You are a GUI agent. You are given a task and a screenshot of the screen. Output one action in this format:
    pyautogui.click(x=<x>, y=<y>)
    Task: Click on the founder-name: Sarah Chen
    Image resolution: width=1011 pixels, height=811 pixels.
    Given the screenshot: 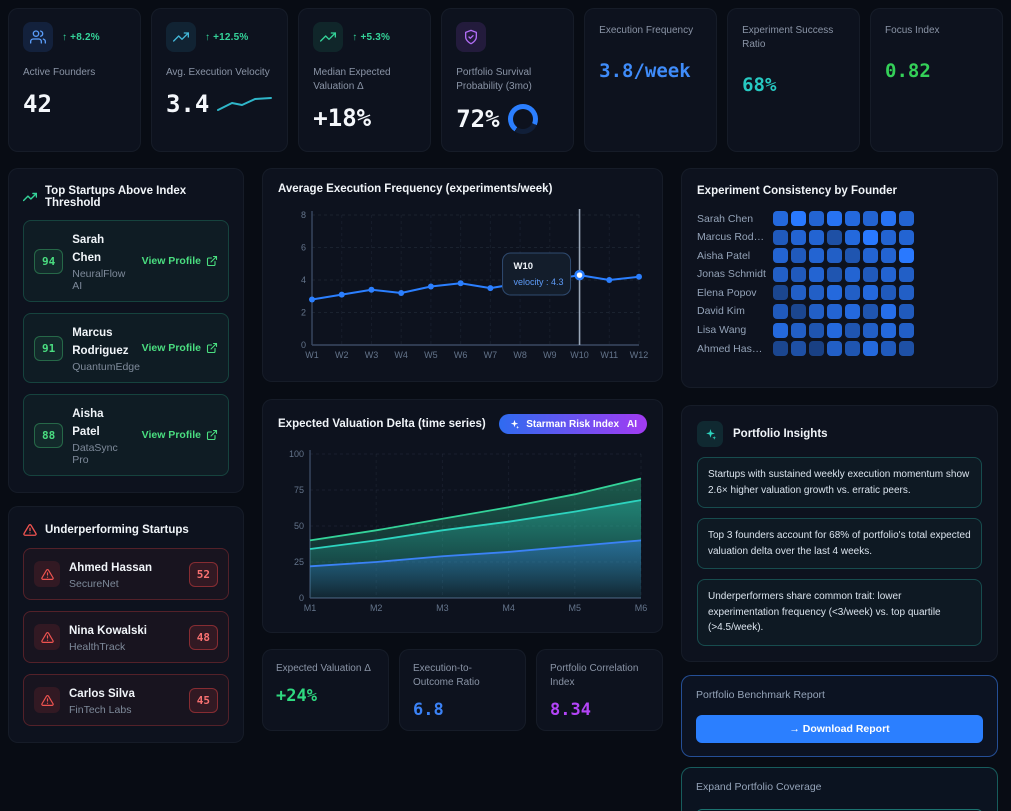 What is the action you would take?
    pyautogui.click(x=725, y=218)
    